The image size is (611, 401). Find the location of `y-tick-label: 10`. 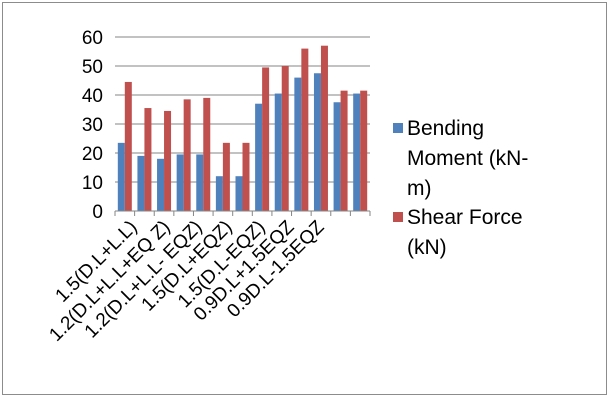

y-tick-label: 10 is located at coordinates (92, 183).